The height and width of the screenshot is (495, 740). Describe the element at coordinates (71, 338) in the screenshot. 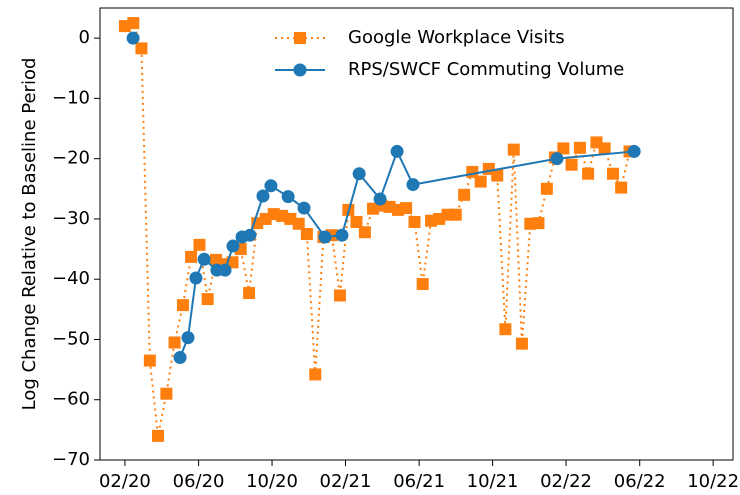

I see `y-tick-label: −50` at that location.